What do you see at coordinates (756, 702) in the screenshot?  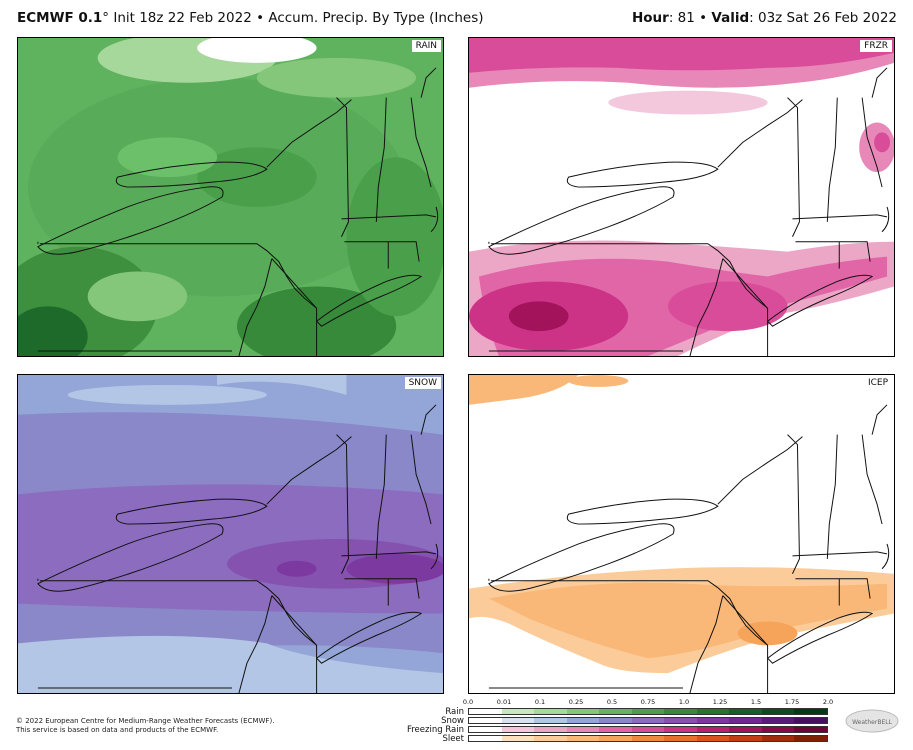 I see `legend-tick: 1.5` at bounding box center [756, 702].